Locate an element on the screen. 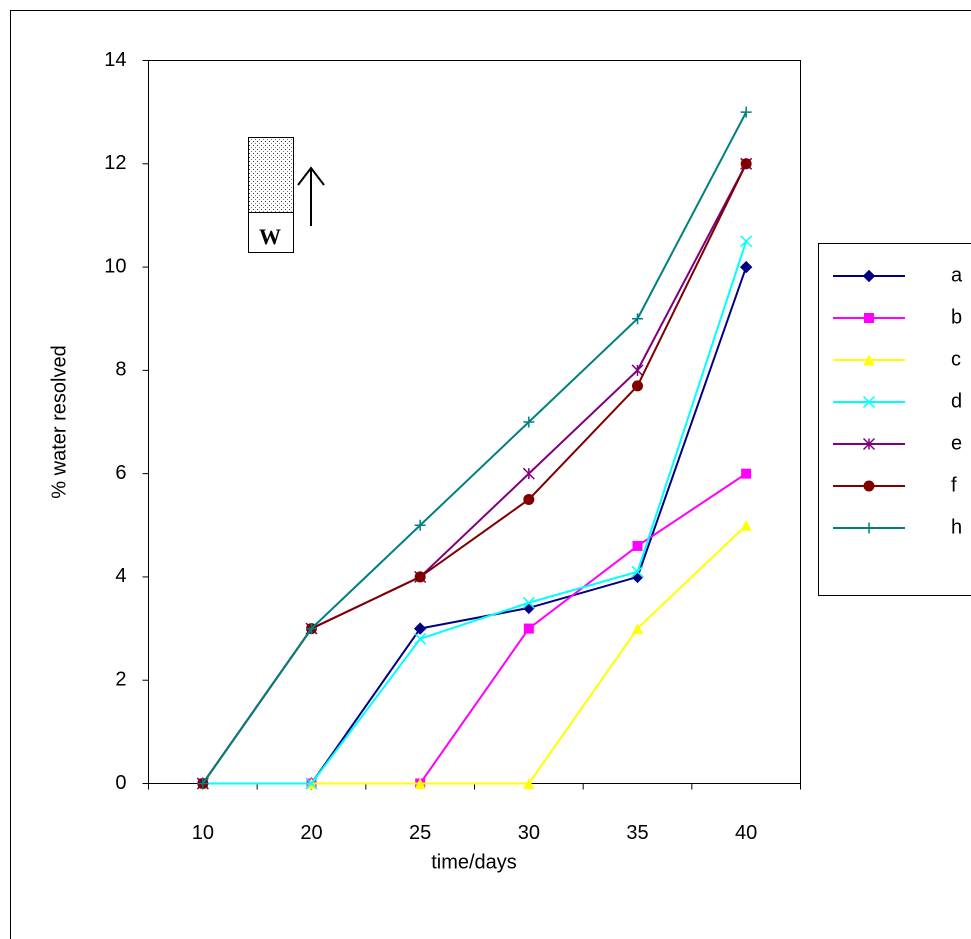 The height and width of the screenshot is (939, 971). legend-label: d is located at coordinates (956, 401).